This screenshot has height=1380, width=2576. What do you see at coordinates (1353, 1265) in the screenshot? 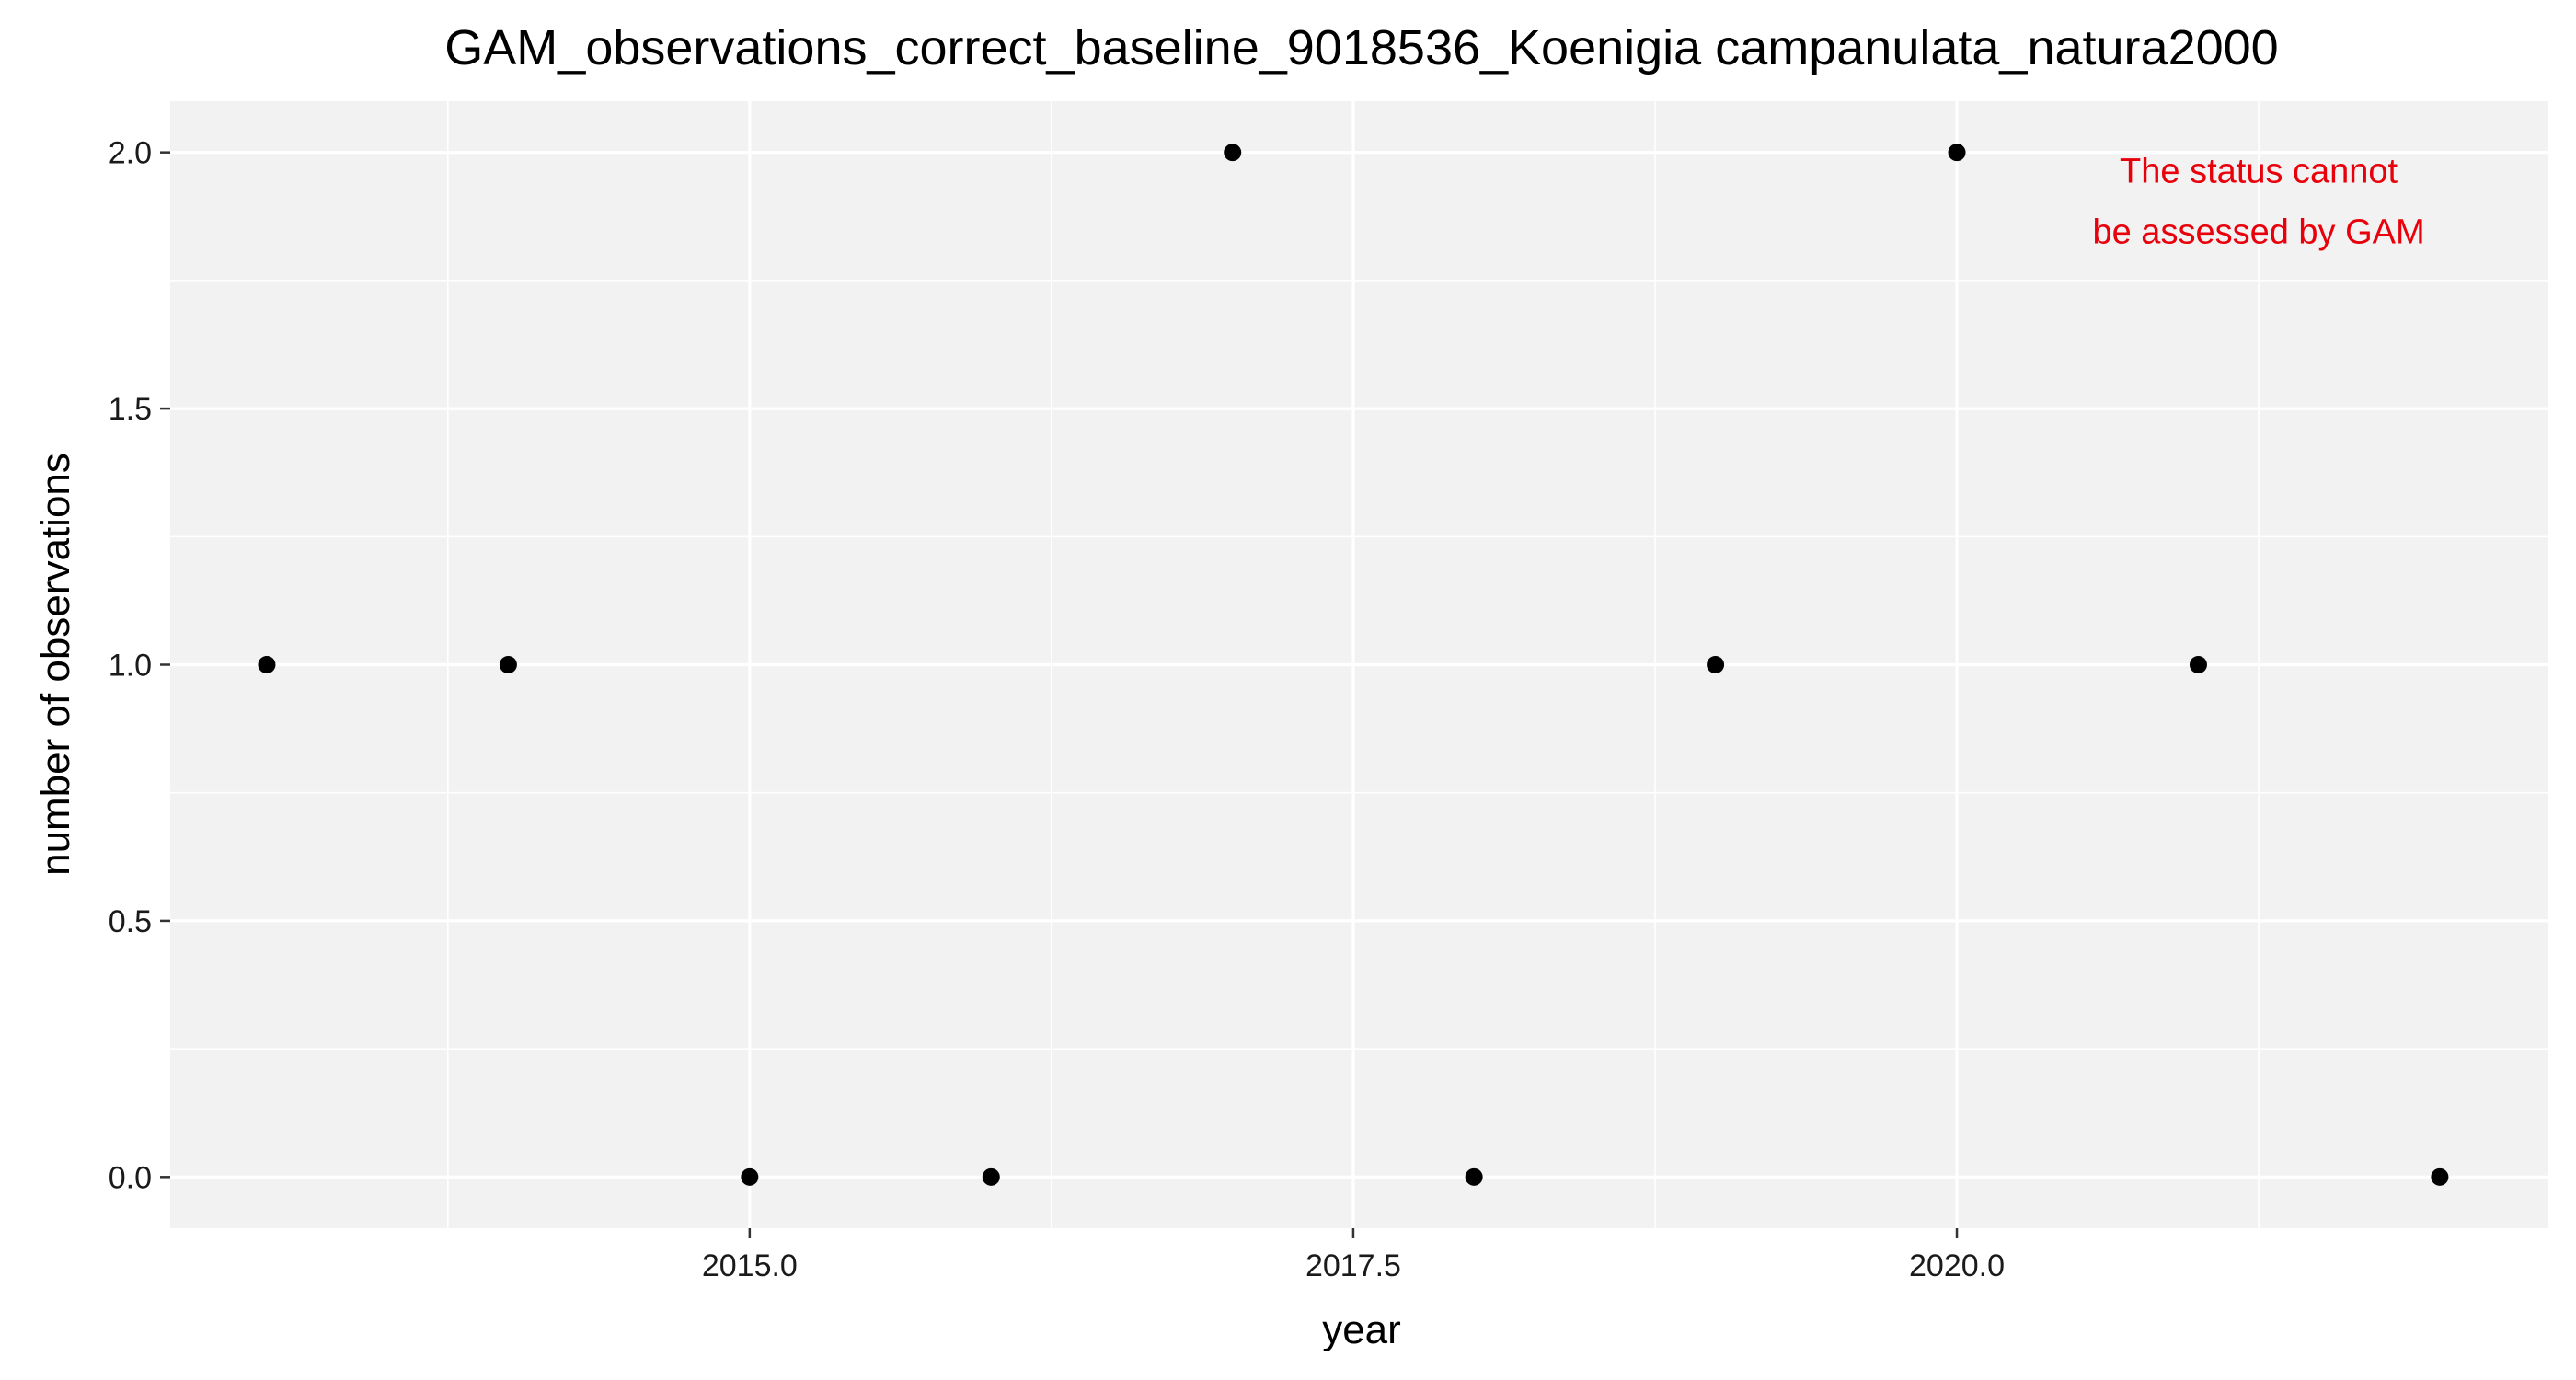
I see `x-tick-label: 2017.5` at bounding box center [1353, 1265].